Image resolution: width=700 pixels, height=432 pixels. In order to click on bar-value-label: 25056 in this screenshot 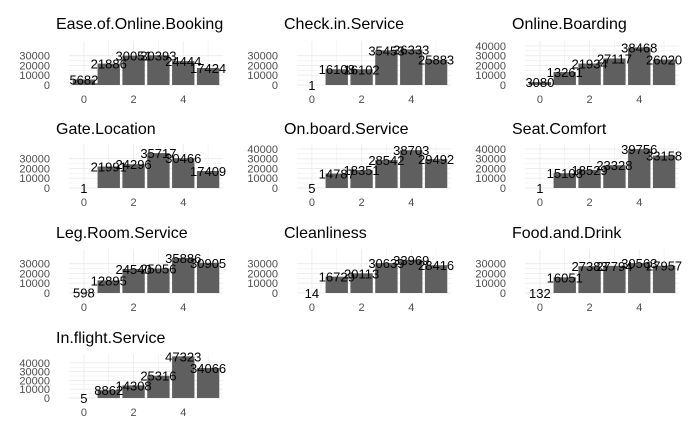, I will do `click(158, 269)`.